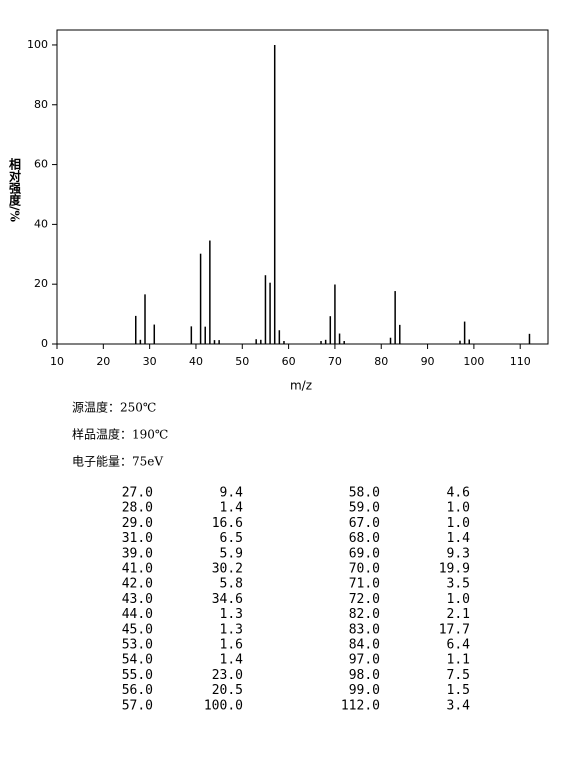  What do you see at coordinates (360, 705) in the screenshot?
I see `table-mz: 112.0` at bounding box center [360, 705].